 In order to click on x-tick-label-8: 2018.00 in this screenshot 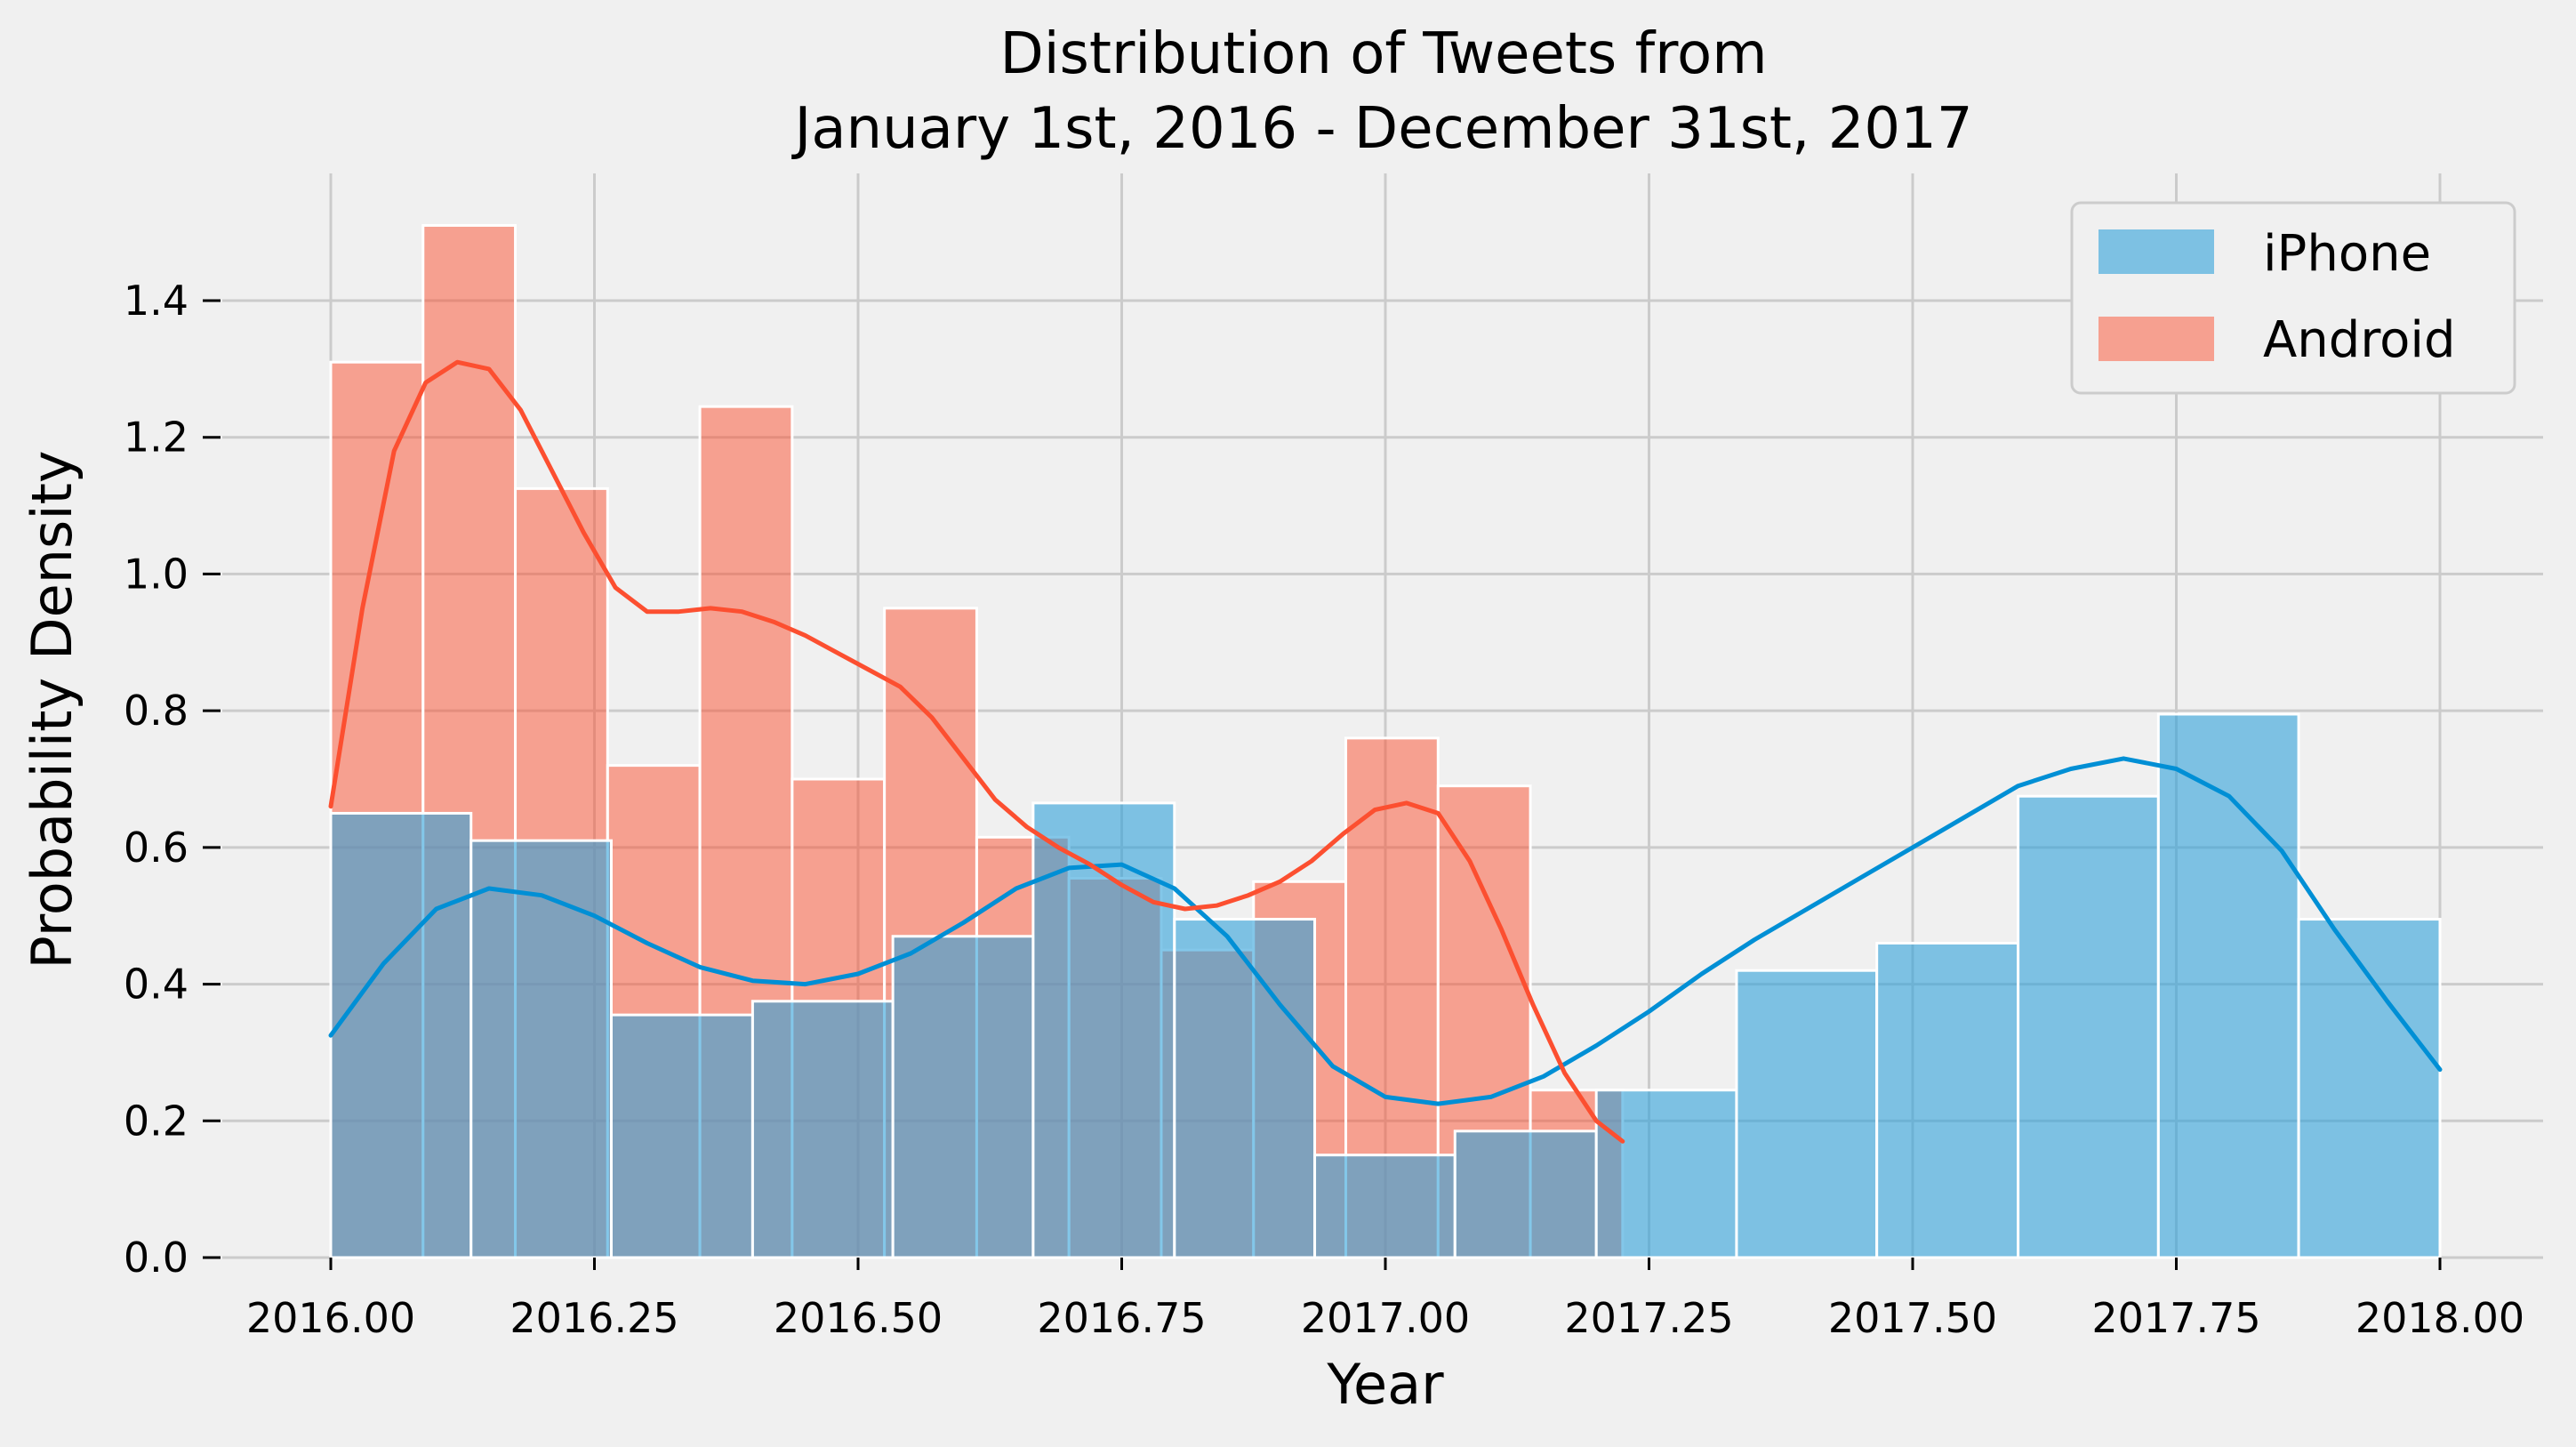, I will do `click(2439, 1318)`.